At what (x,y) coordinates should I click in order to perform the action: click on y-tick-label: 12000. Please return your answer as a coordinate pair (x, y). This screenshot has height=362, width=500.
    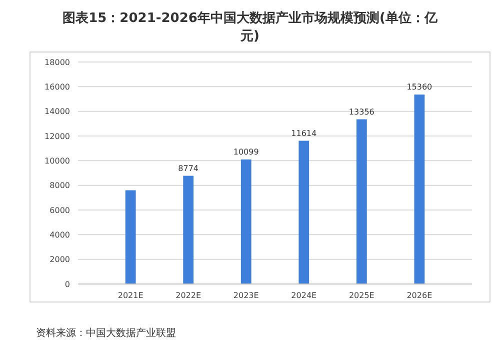
    Looking at the image, I should click on (57, 136).